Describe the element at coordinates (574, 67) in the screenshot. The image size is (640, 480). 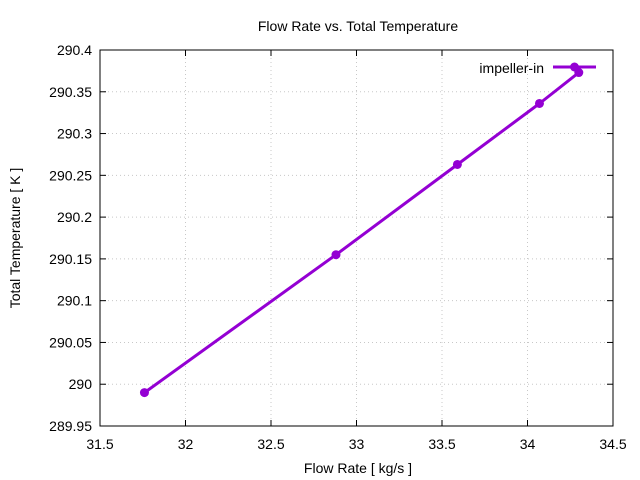
I see `legend-marker-impeller-in` at that location.